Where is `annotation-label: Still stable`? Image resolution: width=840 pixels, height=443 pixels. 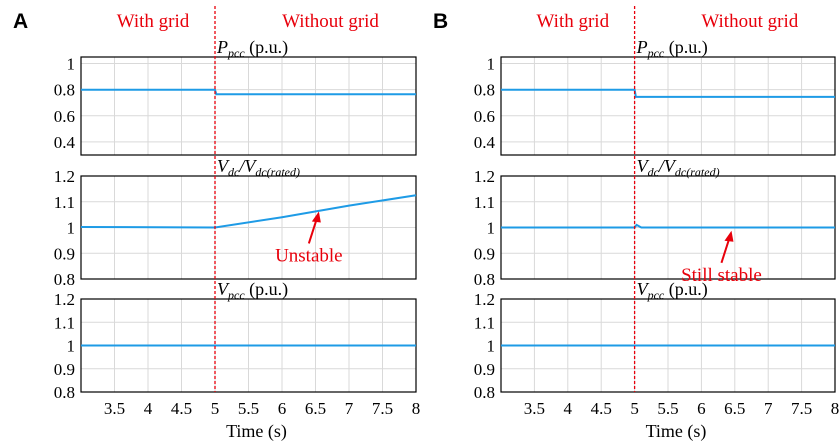 annotation-label: Still stable is located at coordinates (721, 275).